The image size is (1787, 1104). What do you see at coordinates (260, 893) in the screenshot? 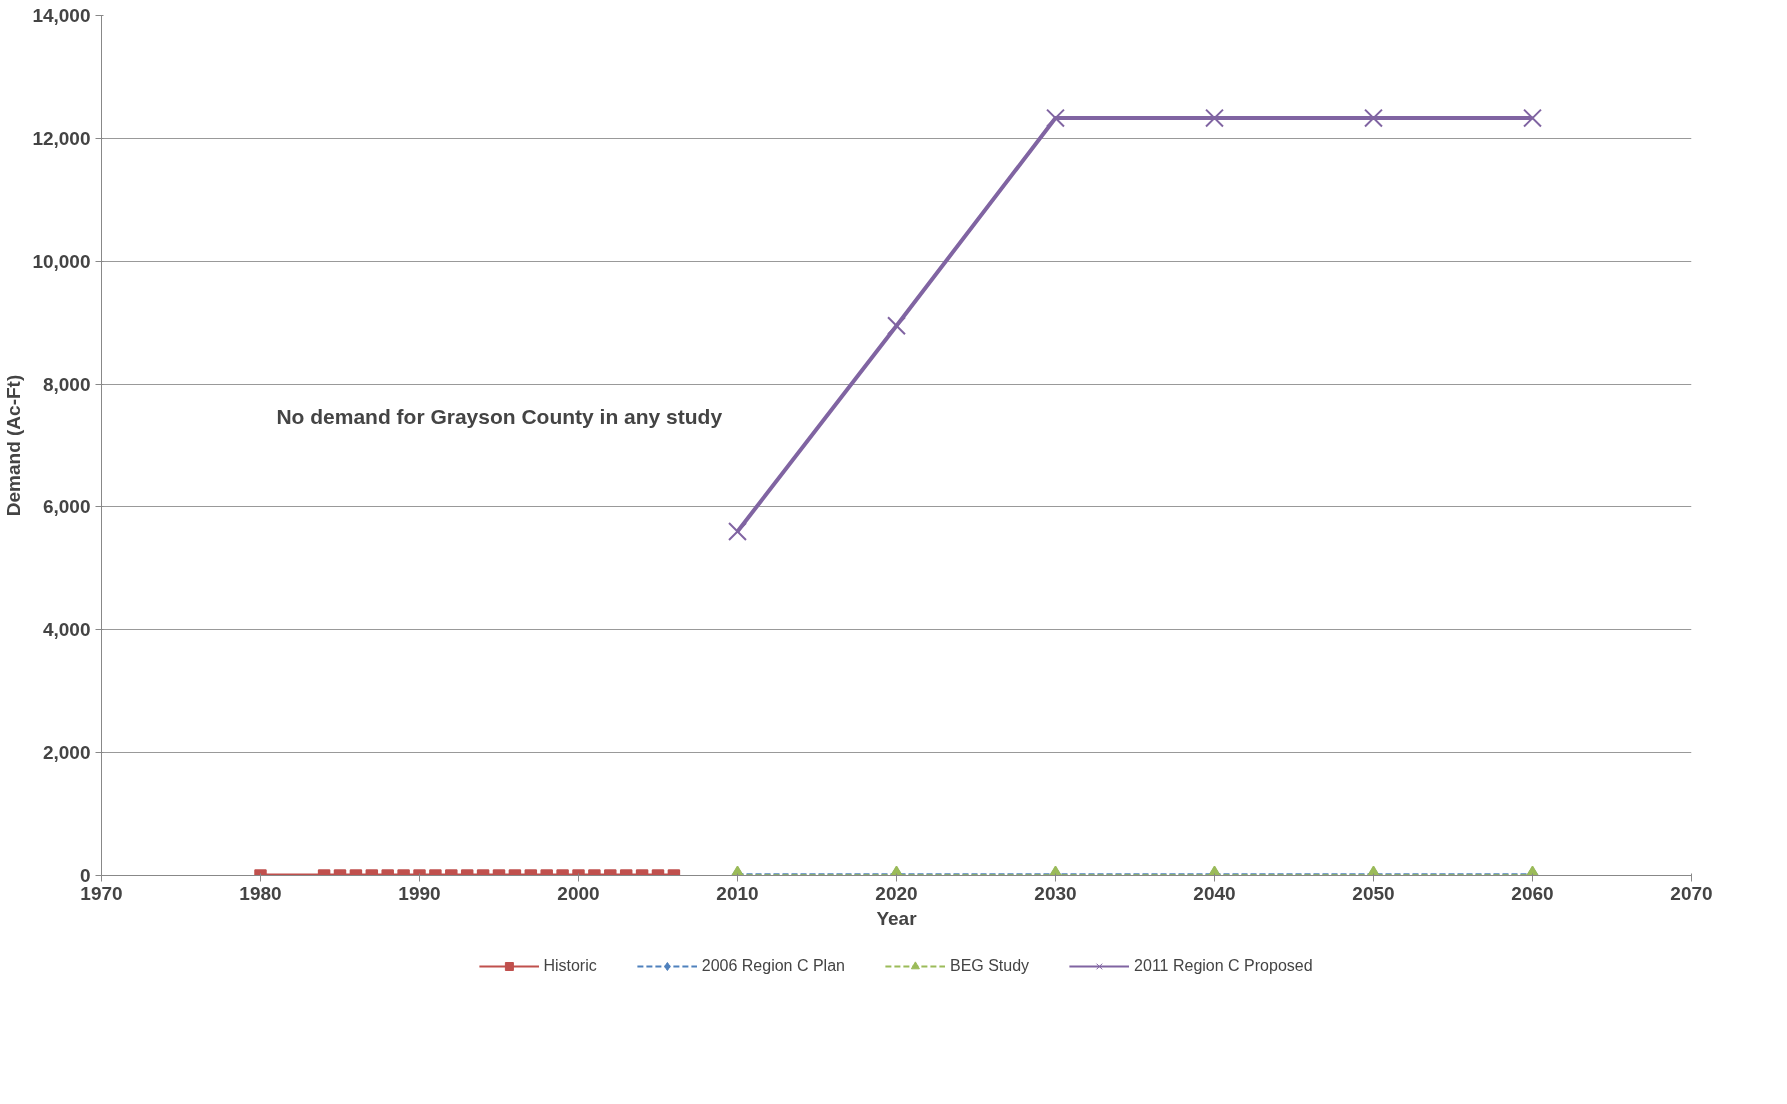
I see `x-tick-label: 1980` at bounding box center [260, 893].